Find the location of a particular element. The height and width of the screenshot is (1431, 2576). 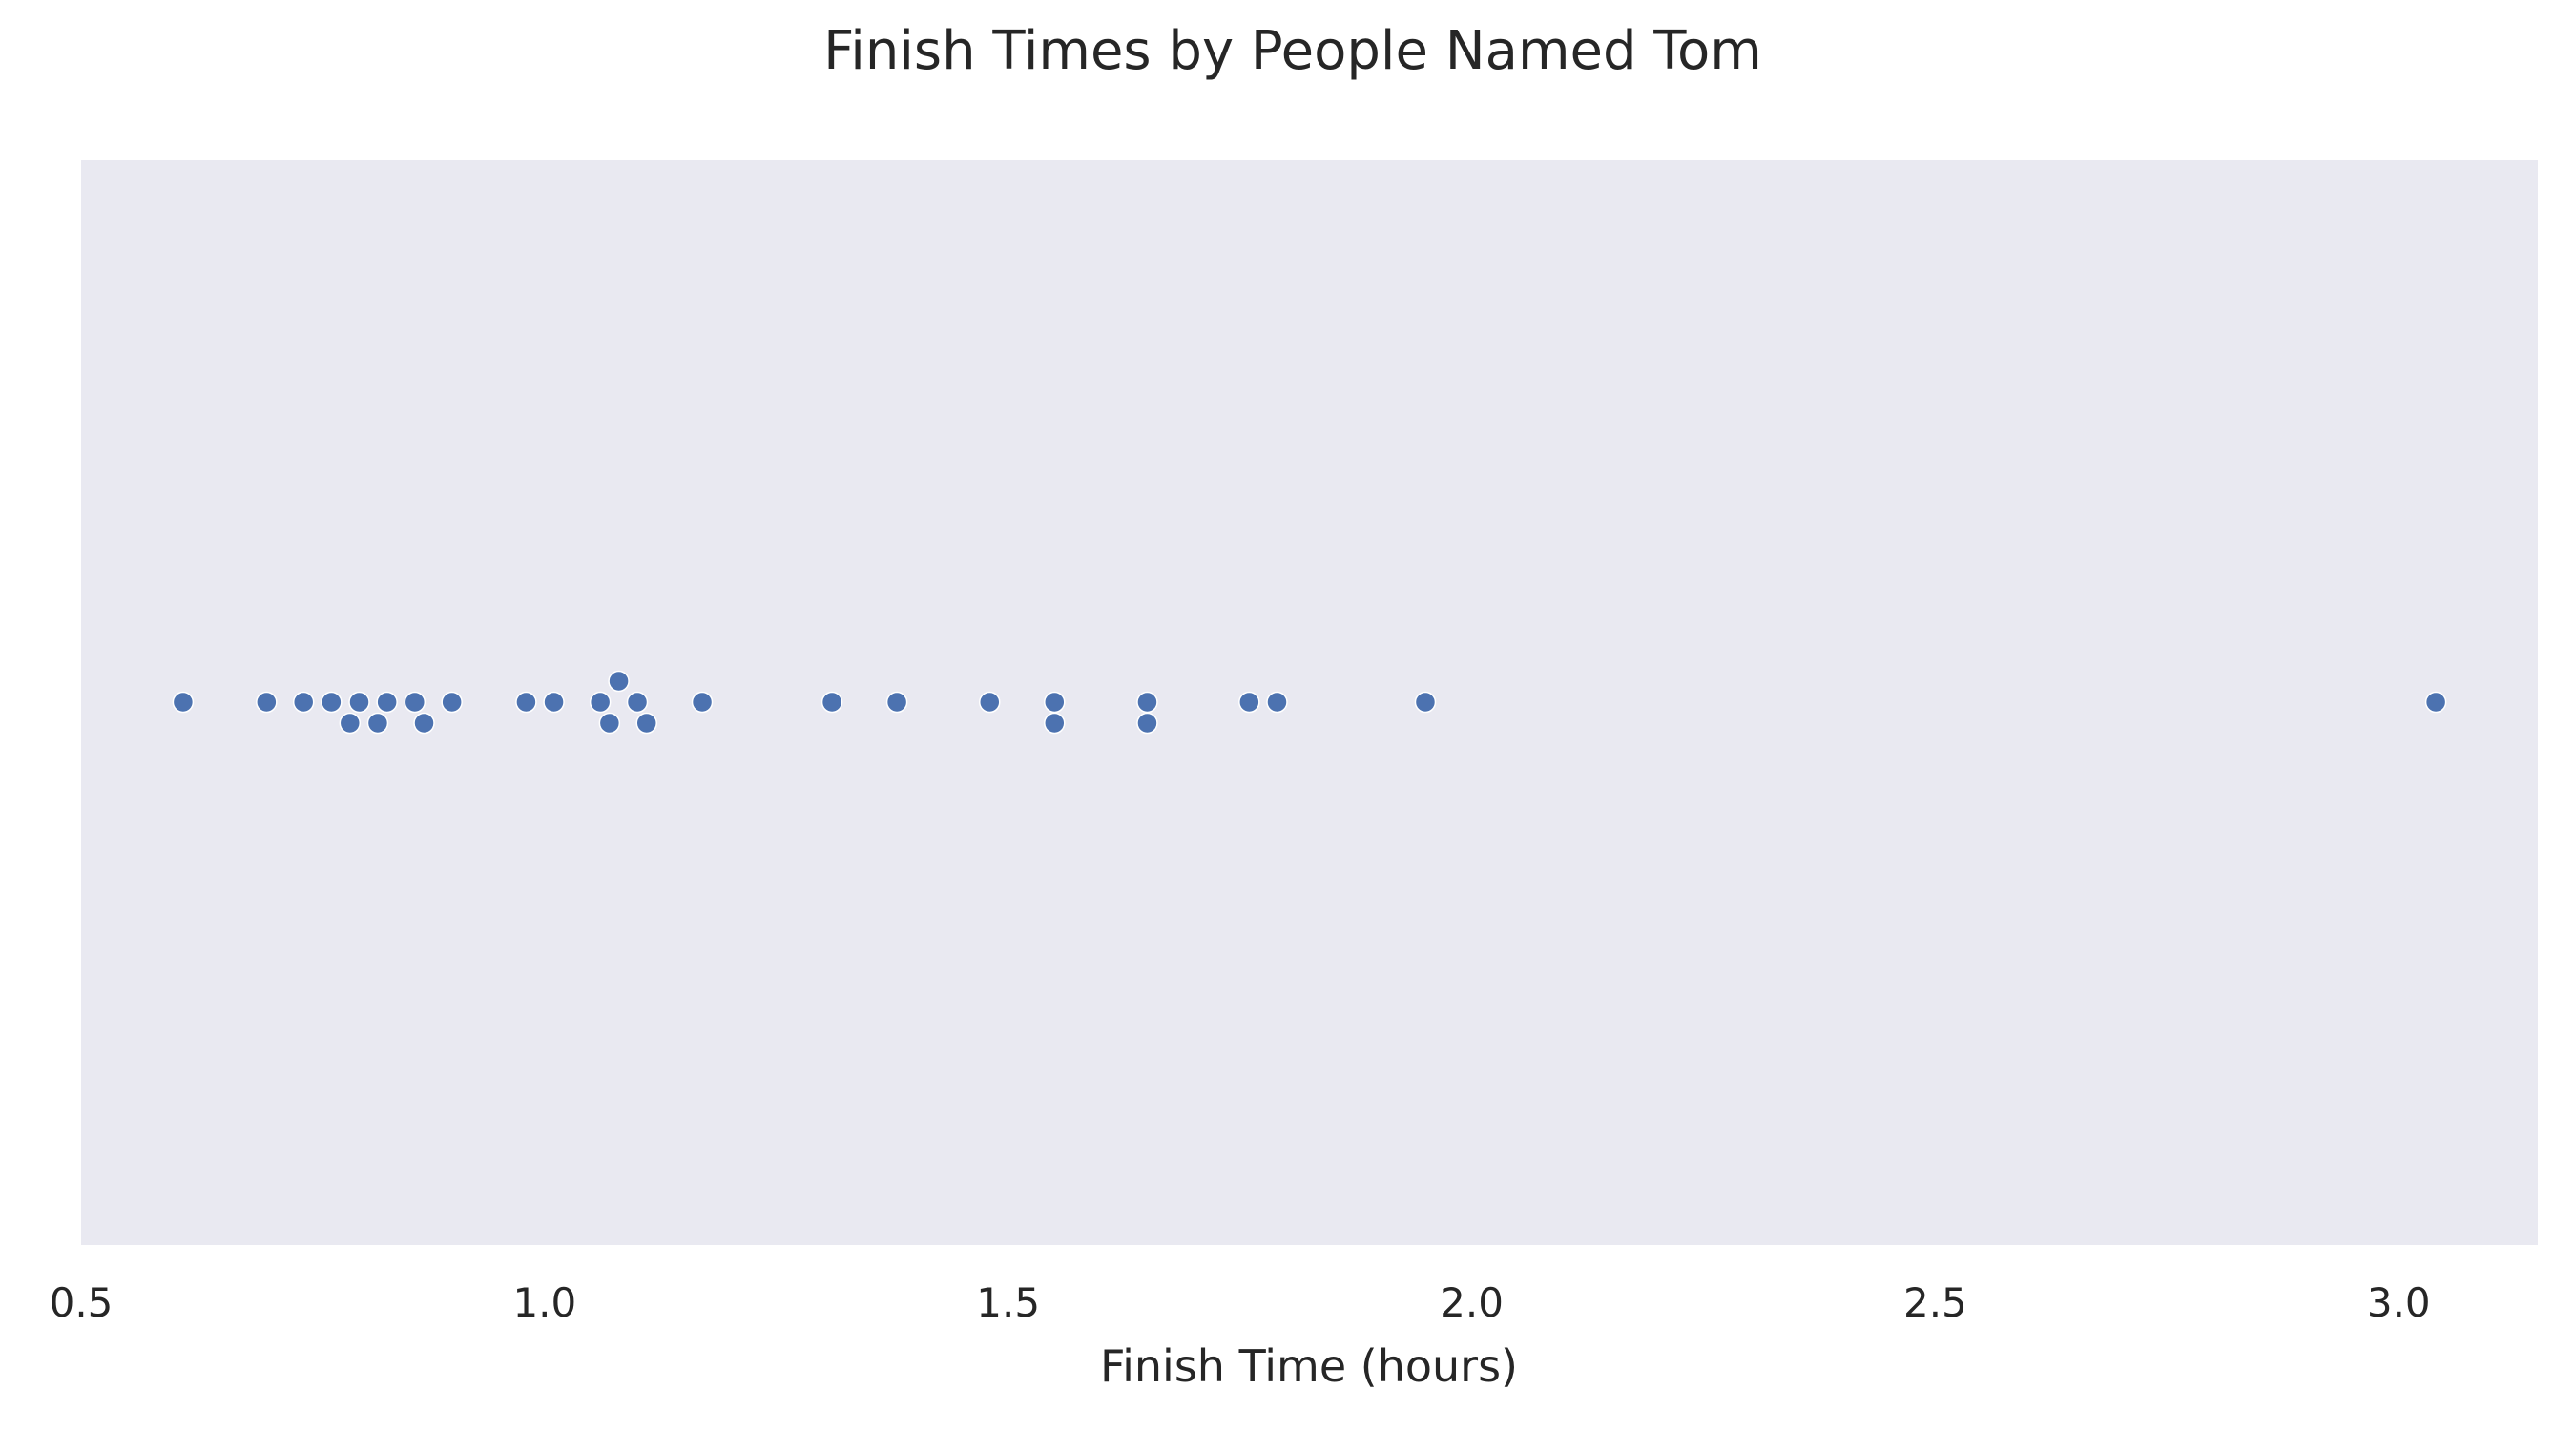

x-tick-label: 1.5 is located at coordinates (1008, 1302).